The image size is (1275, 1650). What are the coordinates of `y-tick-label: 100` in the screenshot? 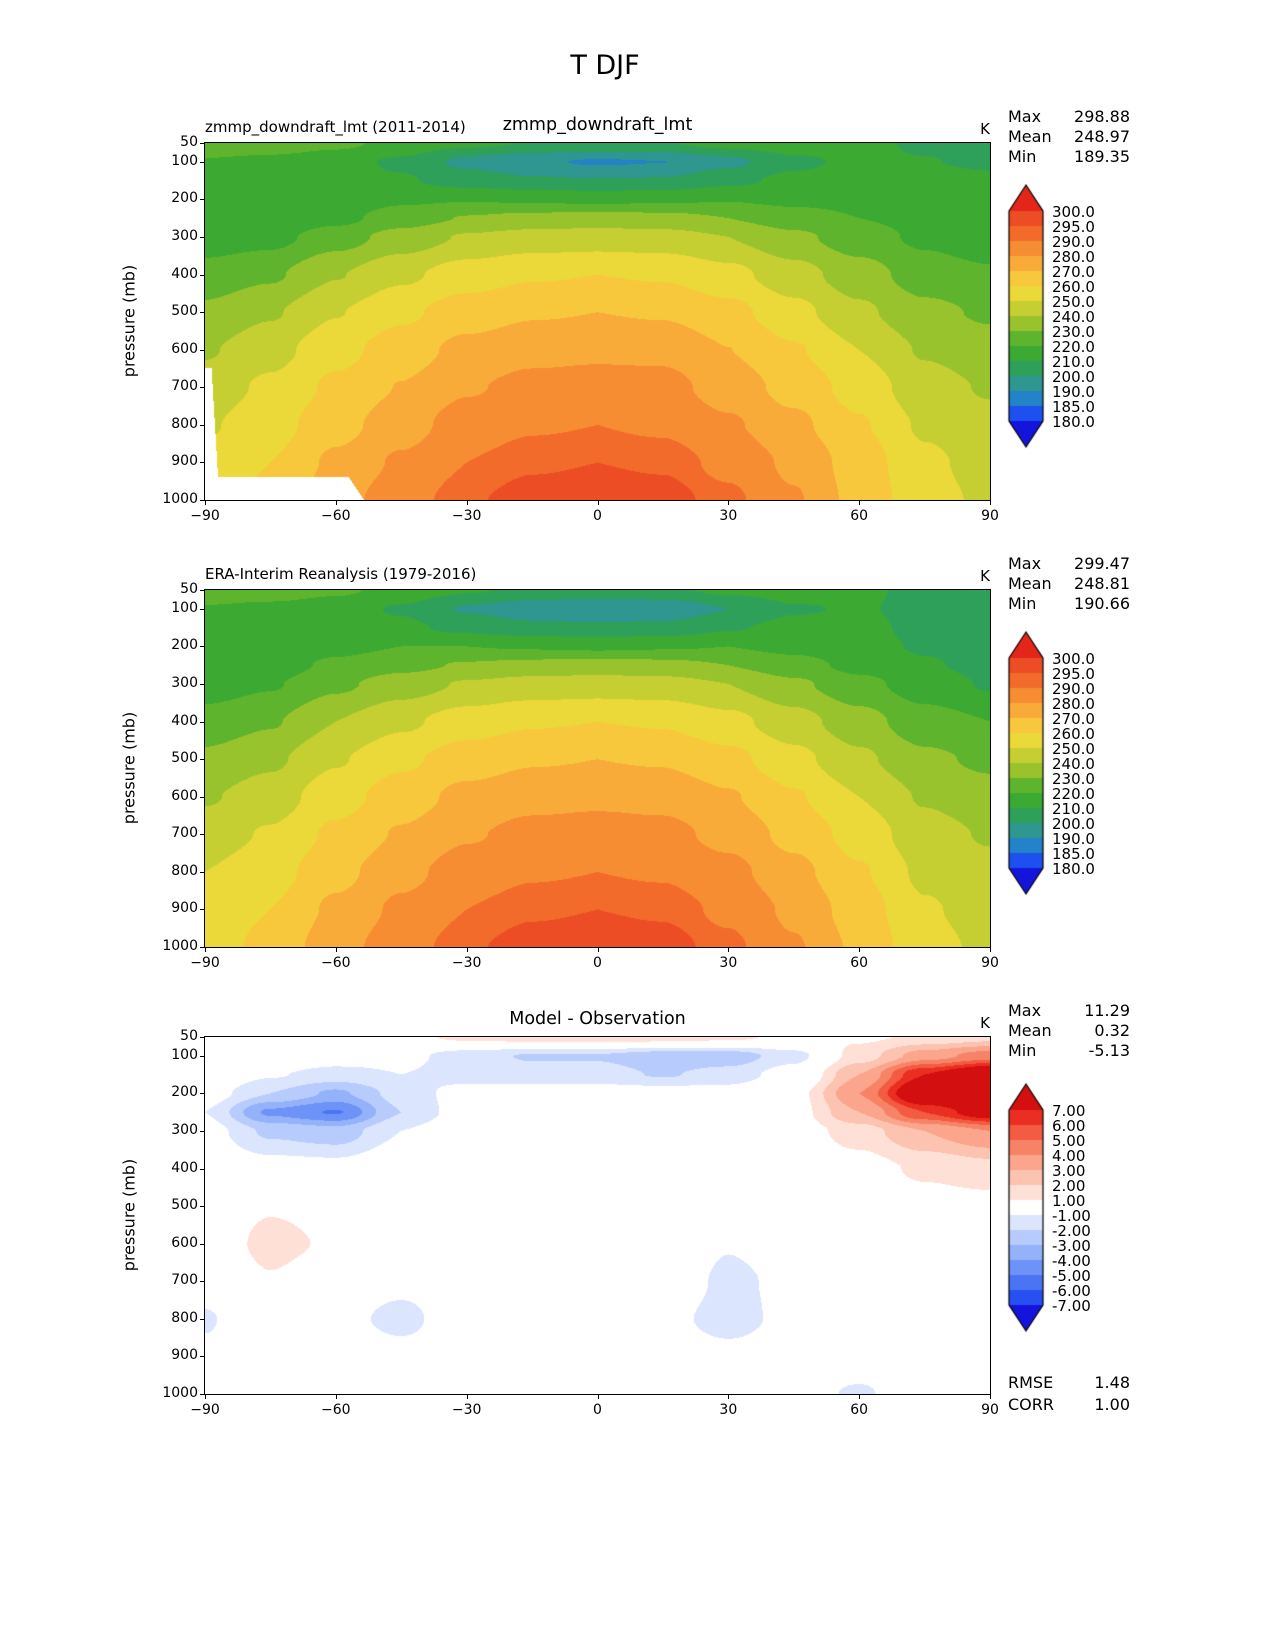 It's located at (184, 1054).